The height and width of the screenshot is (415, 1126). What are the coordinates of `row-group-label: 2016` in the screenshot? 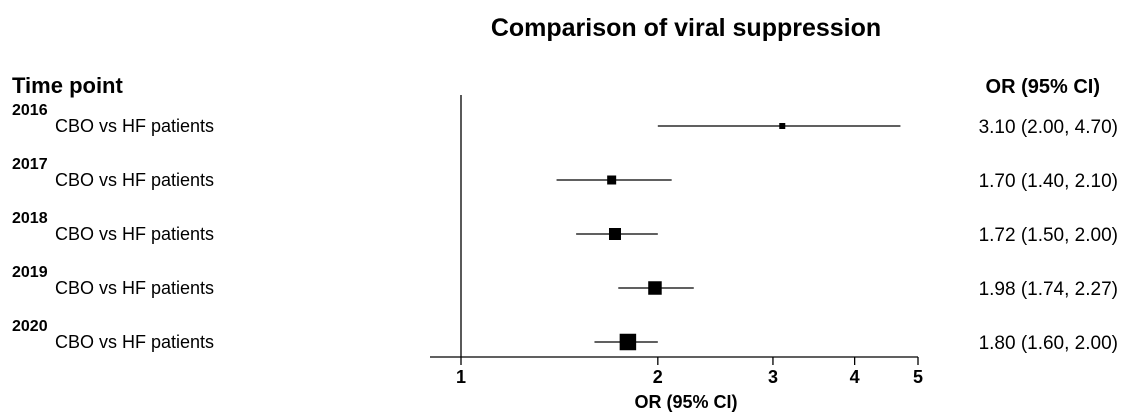 It's located at (30, 110).